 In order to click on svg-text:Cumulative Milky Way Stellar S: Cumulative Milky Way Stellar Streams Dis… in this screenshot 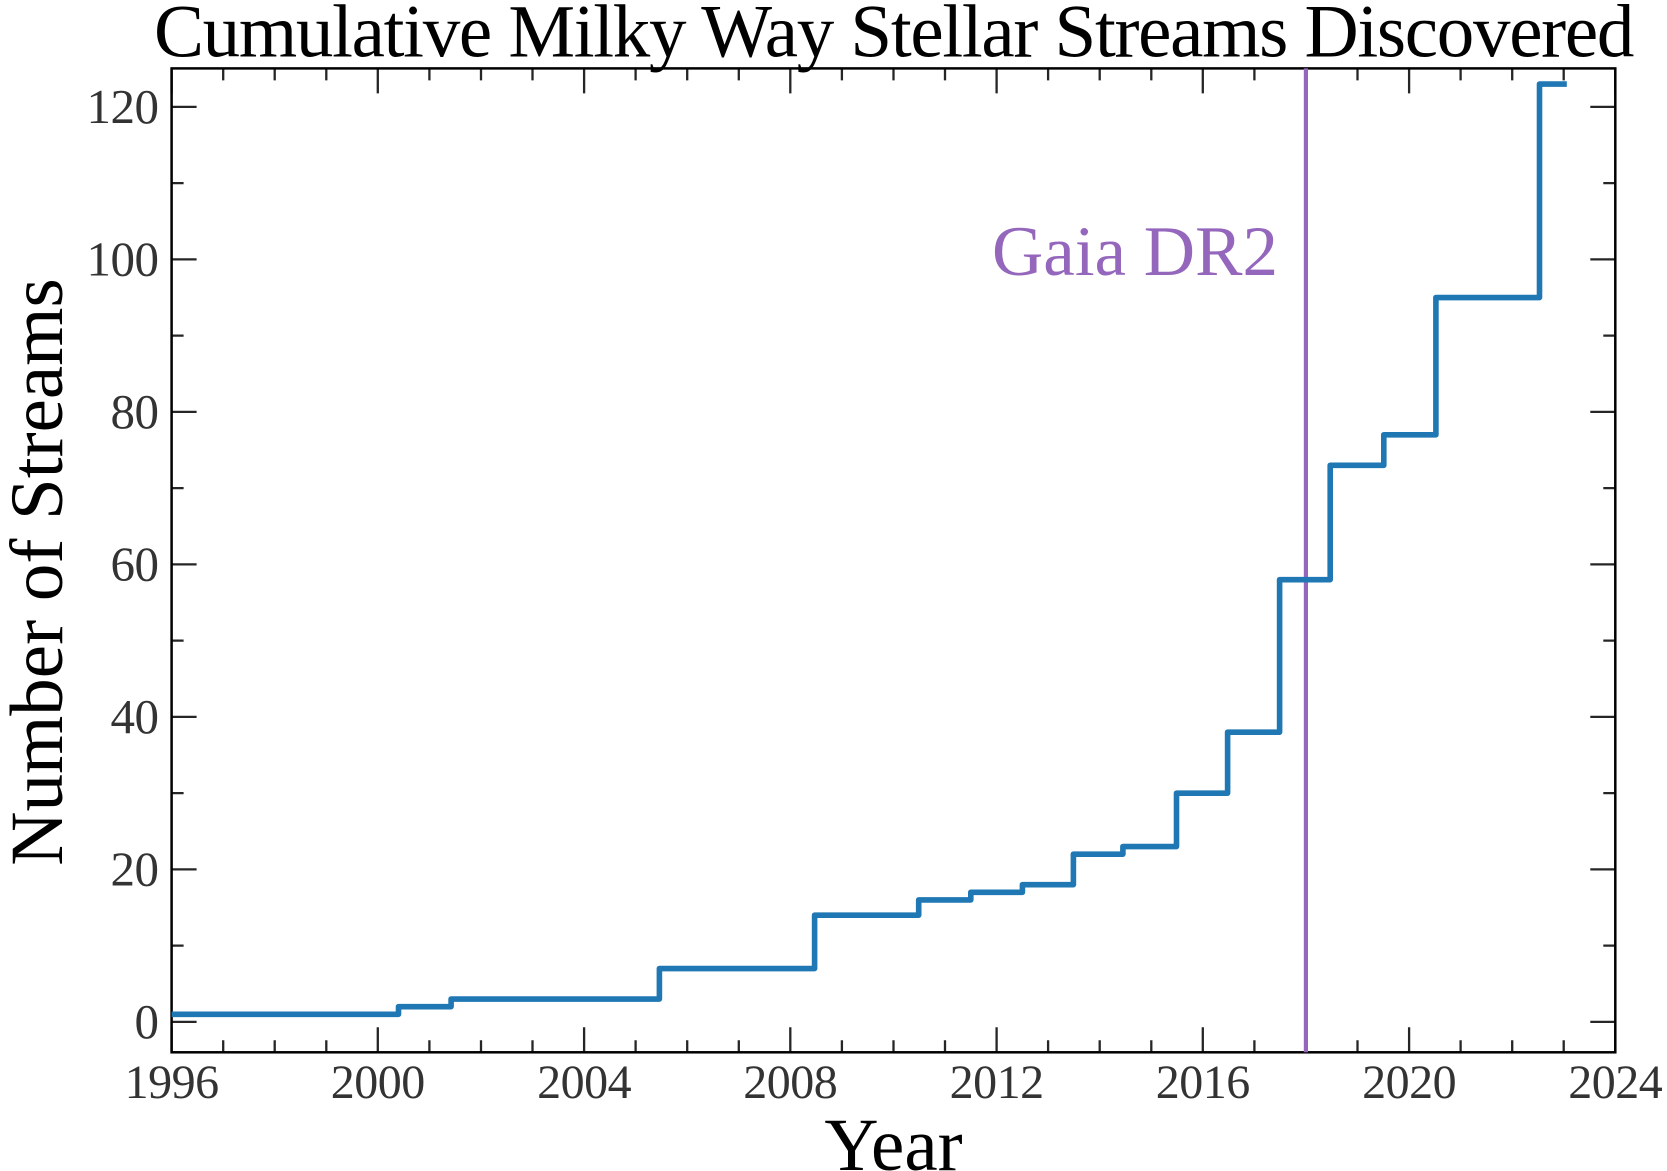, I will do `click(894, 37)`.